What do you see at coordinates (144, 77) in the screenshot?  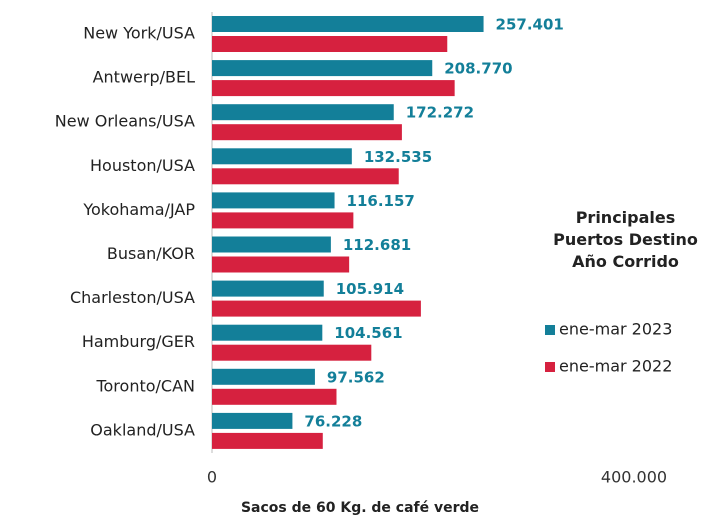 I see `y-tick-label: Antwerp/BEL` at bounding box center [144, 77].